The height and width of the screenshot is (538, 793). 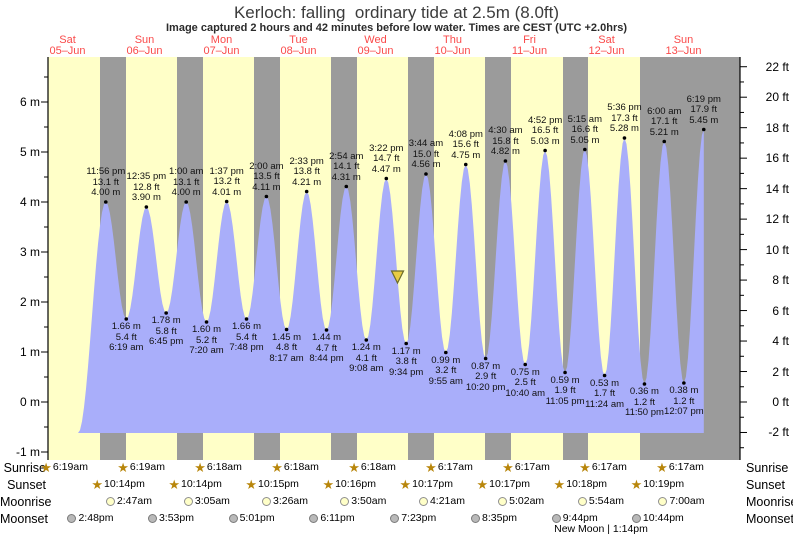 What do you see at coordinates (465, 144) in the screenshot?
I see `tide-high-annotation: 4:08 pm 15.6 ft 4.75 m` at bounding box center [465, 144].